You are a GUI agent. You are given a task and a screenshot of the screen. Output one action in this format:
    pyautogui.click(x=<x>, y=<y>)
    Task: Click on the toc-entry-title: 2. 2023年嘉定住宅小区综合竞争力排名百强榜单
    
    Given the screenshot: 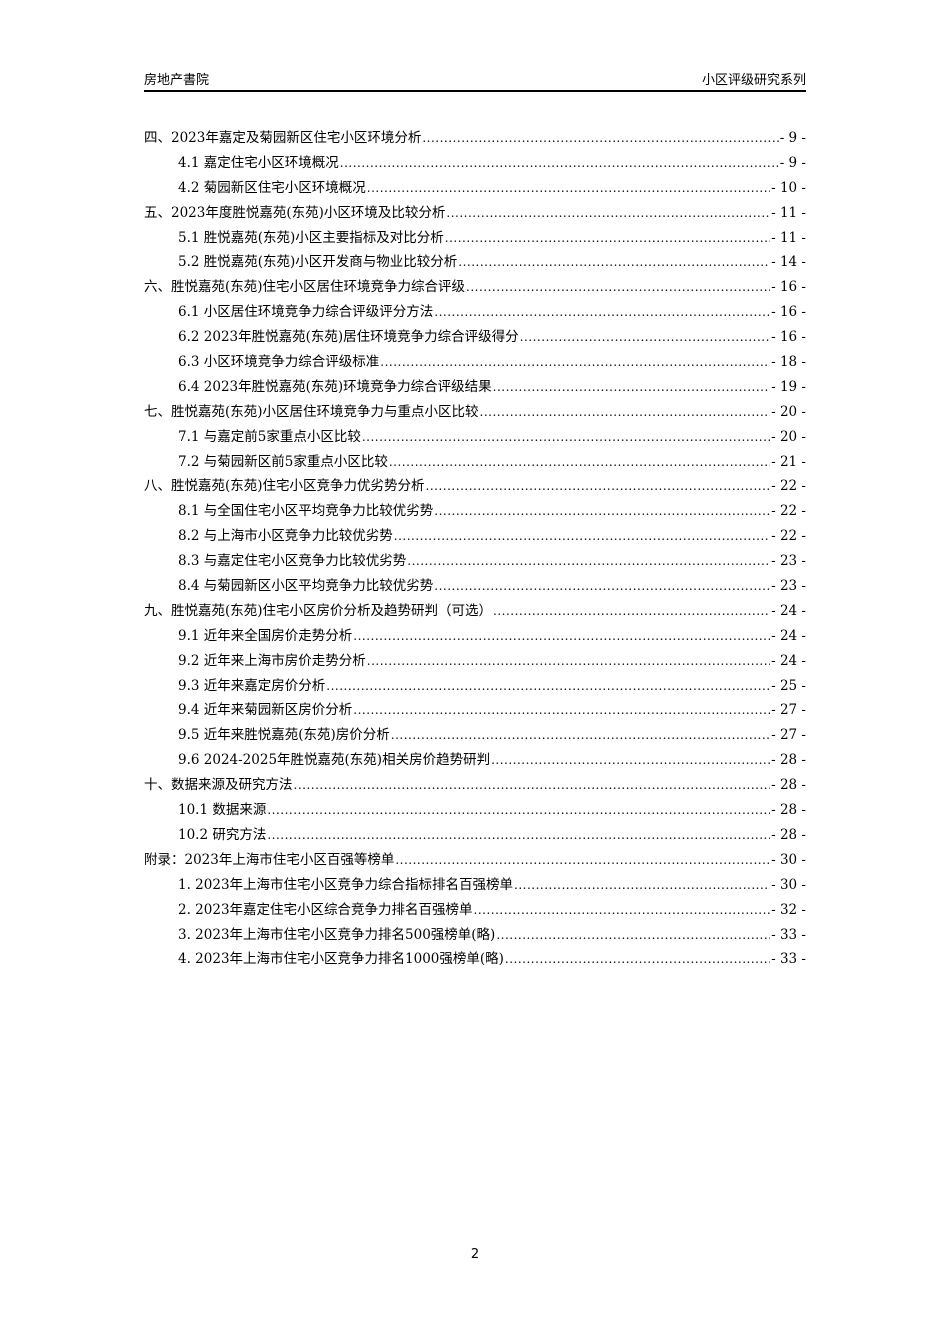 What is the action you would take?
    pyautogui.click(x=325, y=909)
    